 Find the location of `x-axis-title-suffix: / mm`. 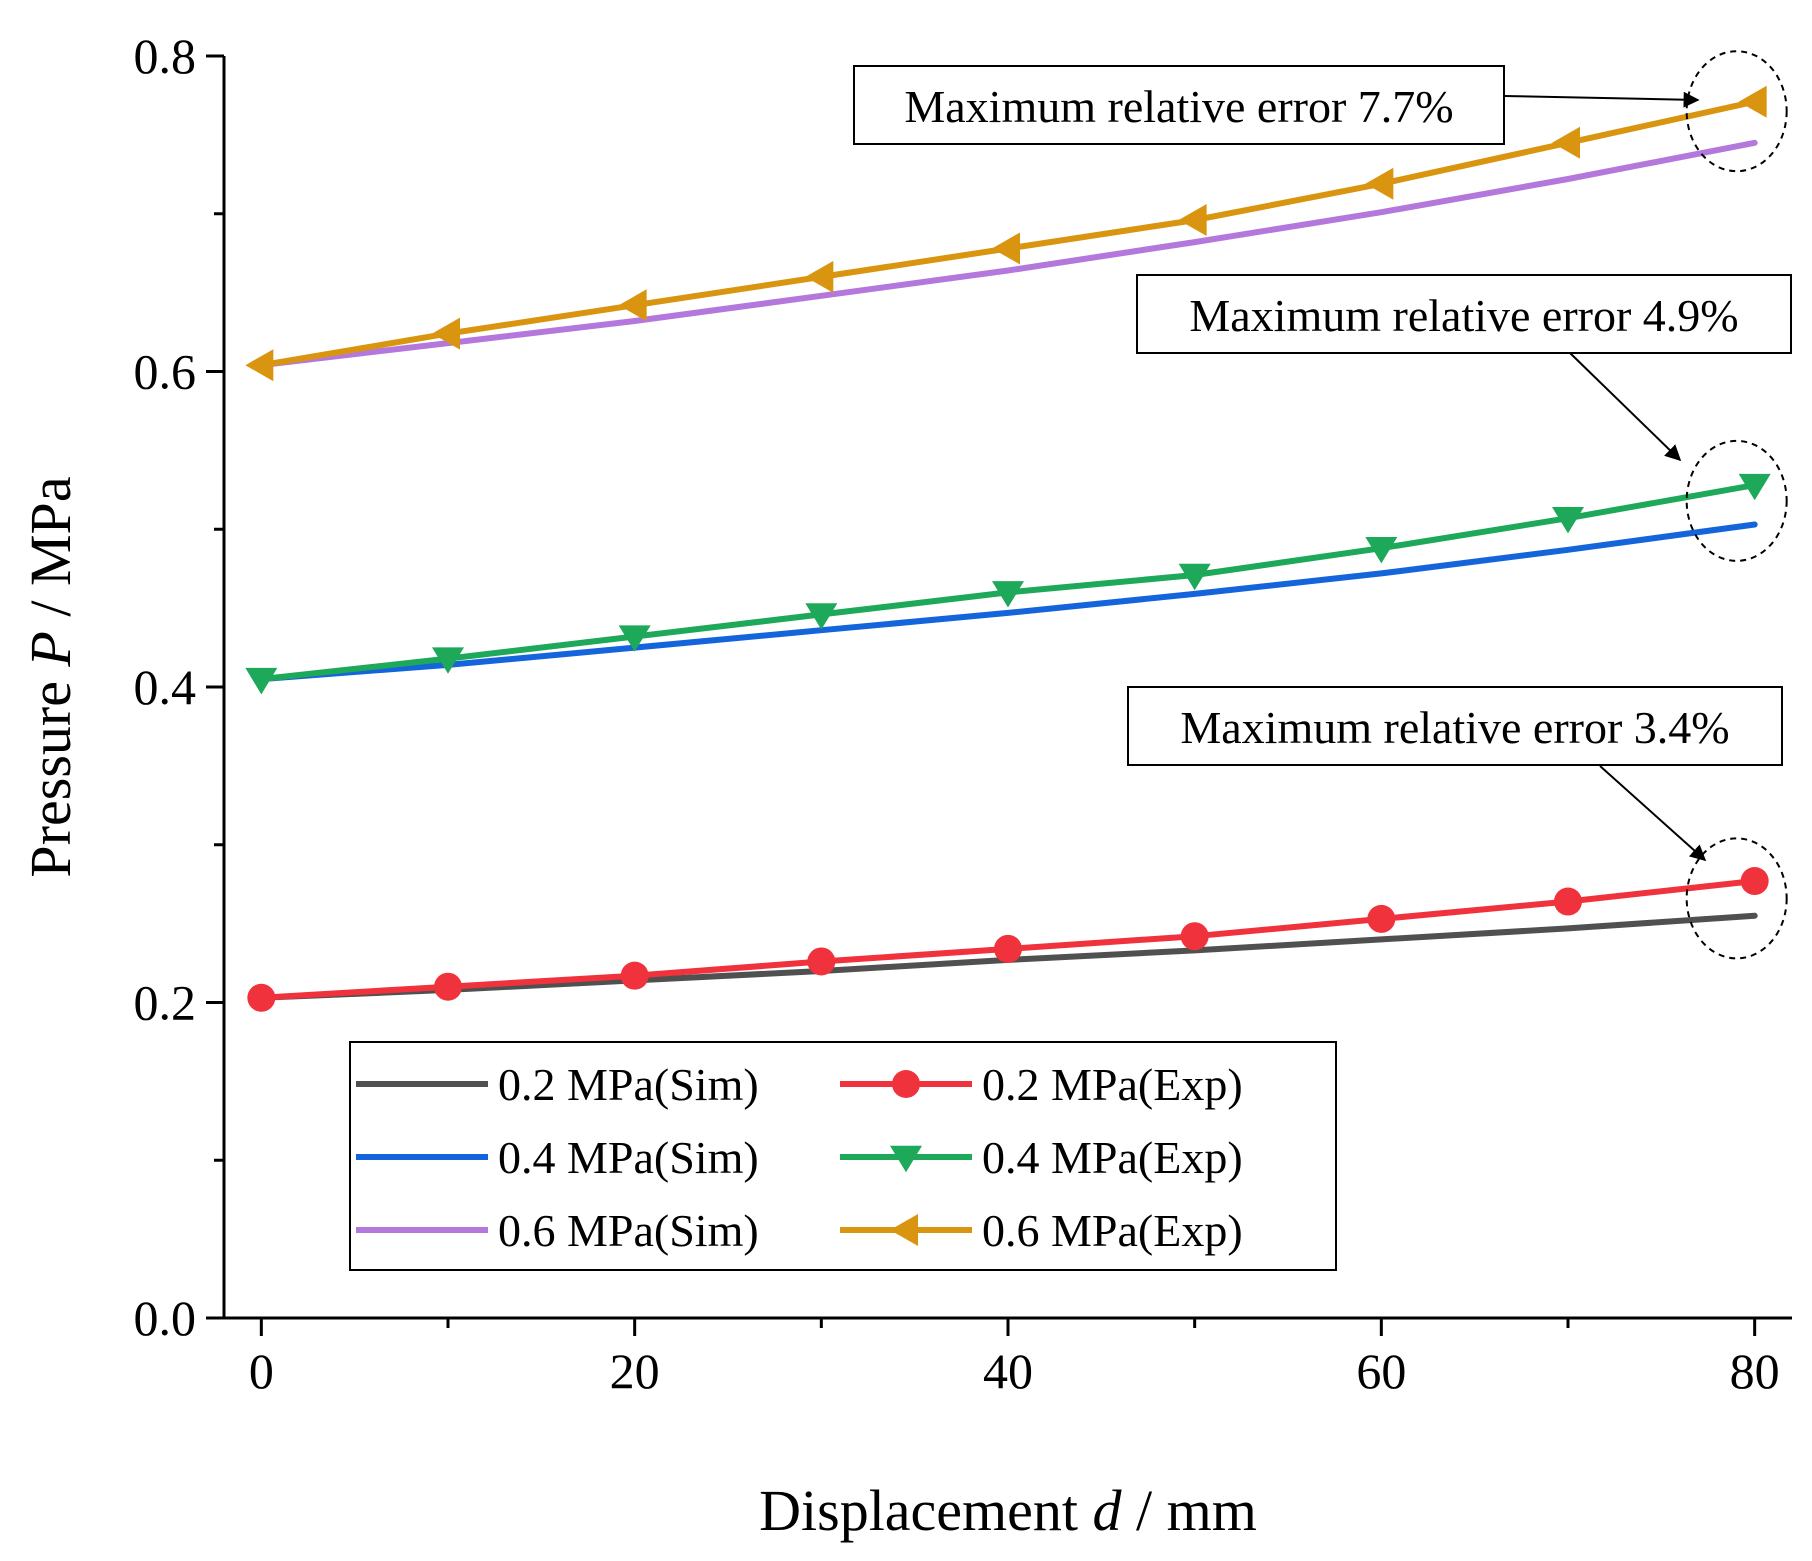

x-axis-title-suffix: / mm is located at coordinates (1189, 1510).